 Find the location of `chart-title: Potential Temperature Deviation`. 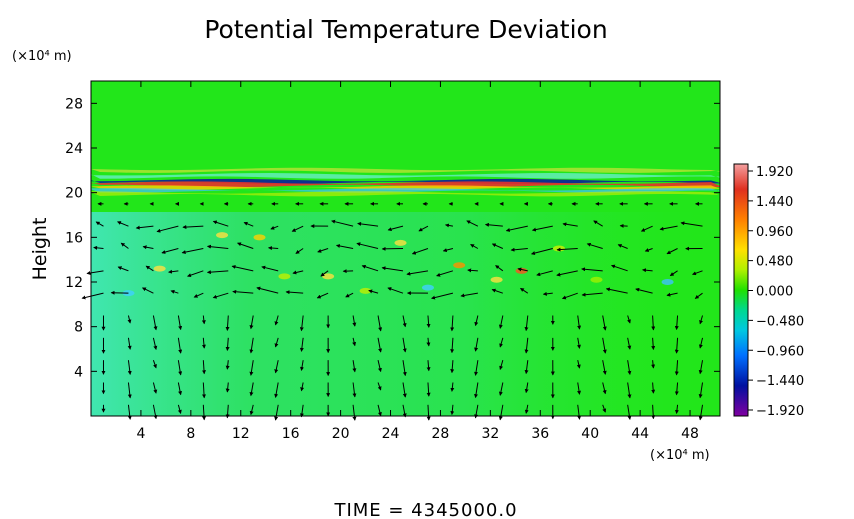

chart-title: Potential Temperature Deviation is located at coordinates (405, 29).